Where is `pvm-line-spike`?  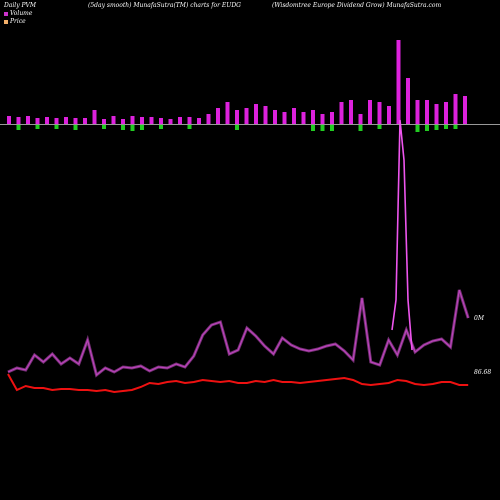
pvm-line-spike is located at coordinates (402, 235).